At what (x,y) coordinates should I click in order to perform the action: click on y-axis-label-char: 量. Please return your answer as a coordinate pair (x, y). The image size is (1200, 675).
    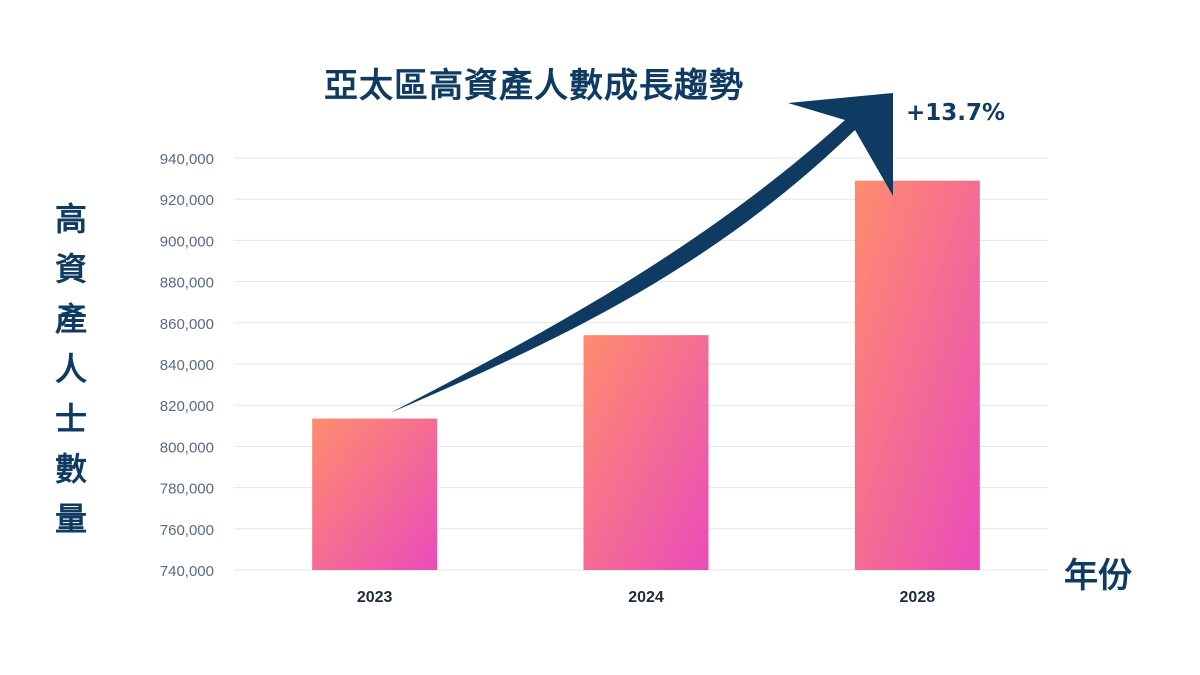
    Looking at the image, I should click on (70, 519).